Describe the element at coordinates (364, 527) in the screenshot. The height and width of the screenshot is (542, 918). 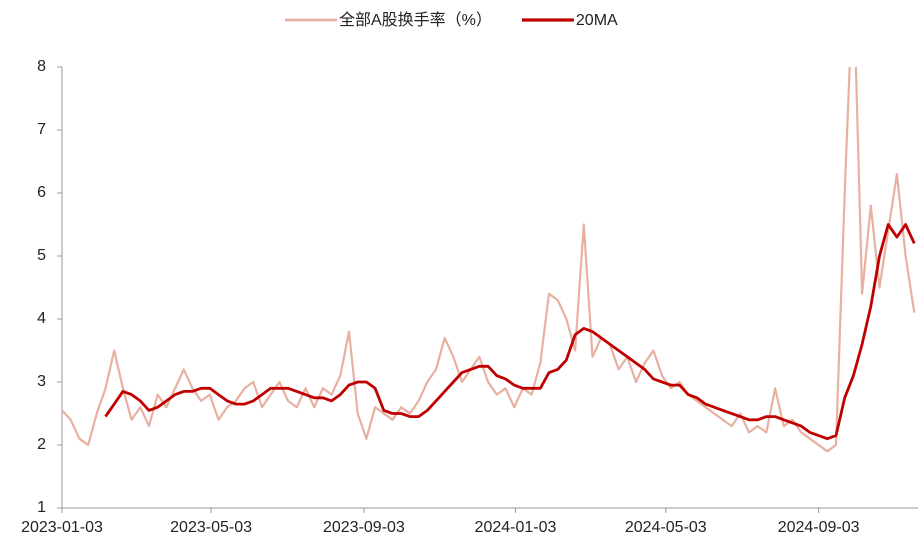
I see `x-tick-label: 2023-09-03` at that location.